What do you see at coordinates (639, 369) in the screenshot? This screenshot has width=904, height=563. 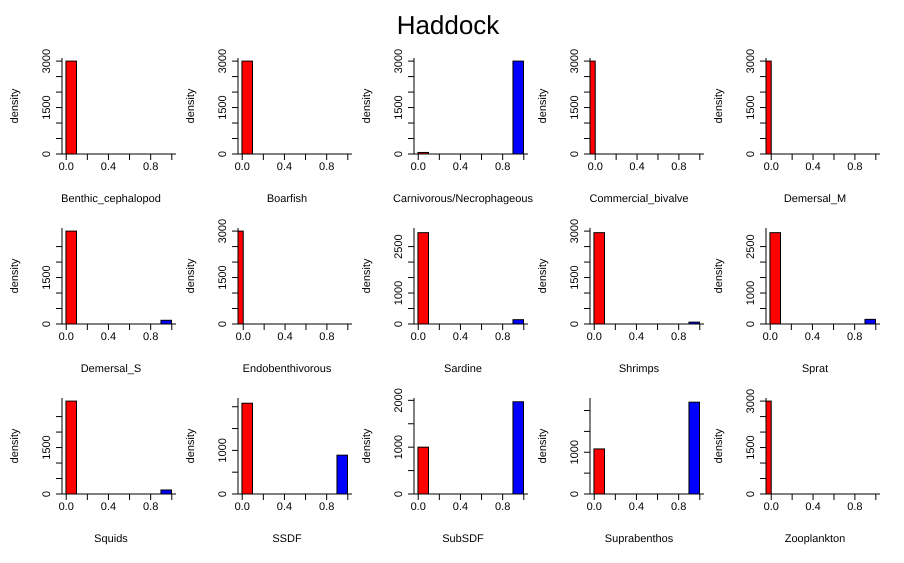 I see `x-axis-title: Shrimps` at bounding box center [639, 369].